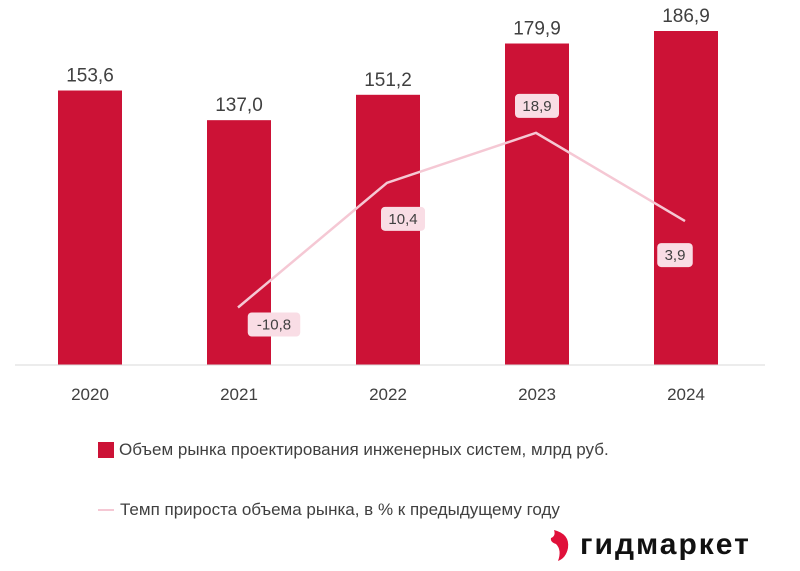 Image resolution: width=800 pixels, height=571 pixels. I want to click on line-label-2024: 3,9, so click(675, 255).